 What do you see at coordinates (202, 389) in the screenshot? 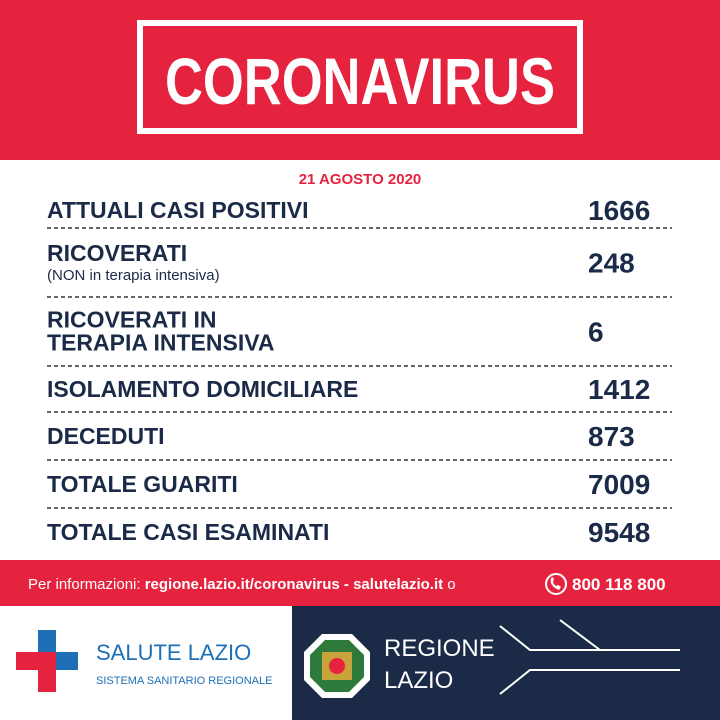
I see `row-label: ISOLAMENTO DOMICILIARE` at bounding box center [202, 389].